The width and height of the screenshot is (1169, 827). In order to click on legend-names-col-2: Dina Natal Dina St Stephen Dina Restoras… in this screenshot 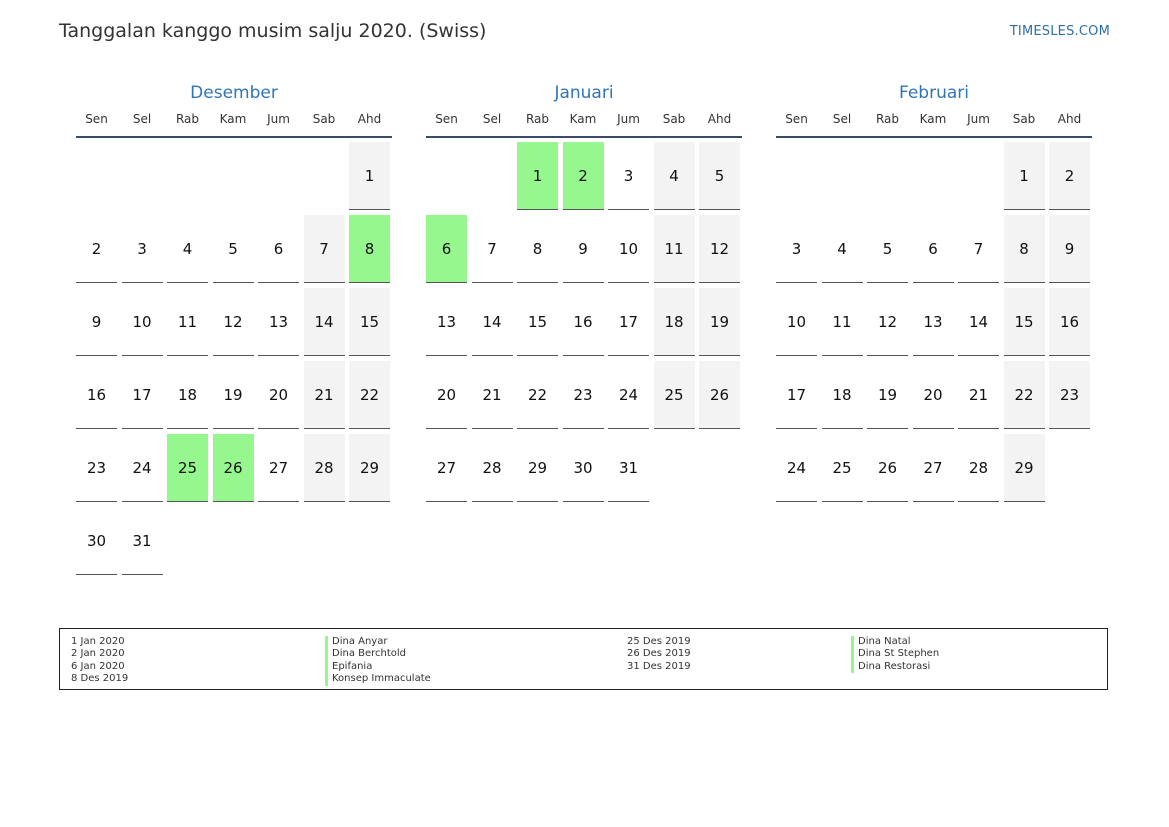, I will do `click(895, 655)`.